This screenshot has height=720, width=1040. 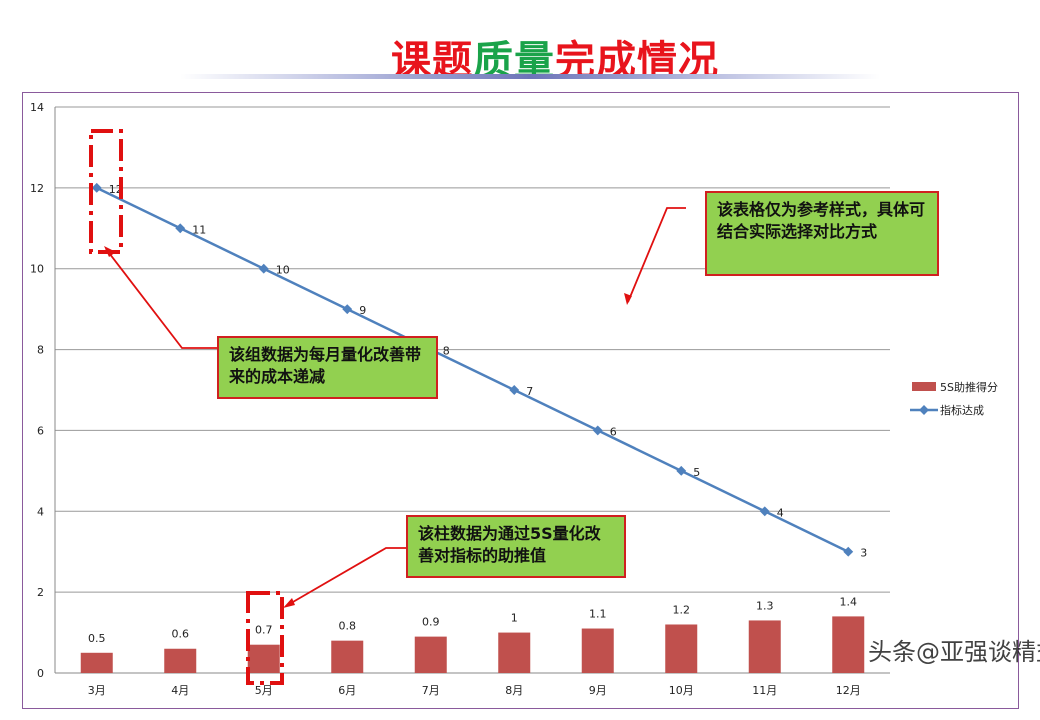 I want to click on x-tick-label: 5月, so click(x=264, y=690).